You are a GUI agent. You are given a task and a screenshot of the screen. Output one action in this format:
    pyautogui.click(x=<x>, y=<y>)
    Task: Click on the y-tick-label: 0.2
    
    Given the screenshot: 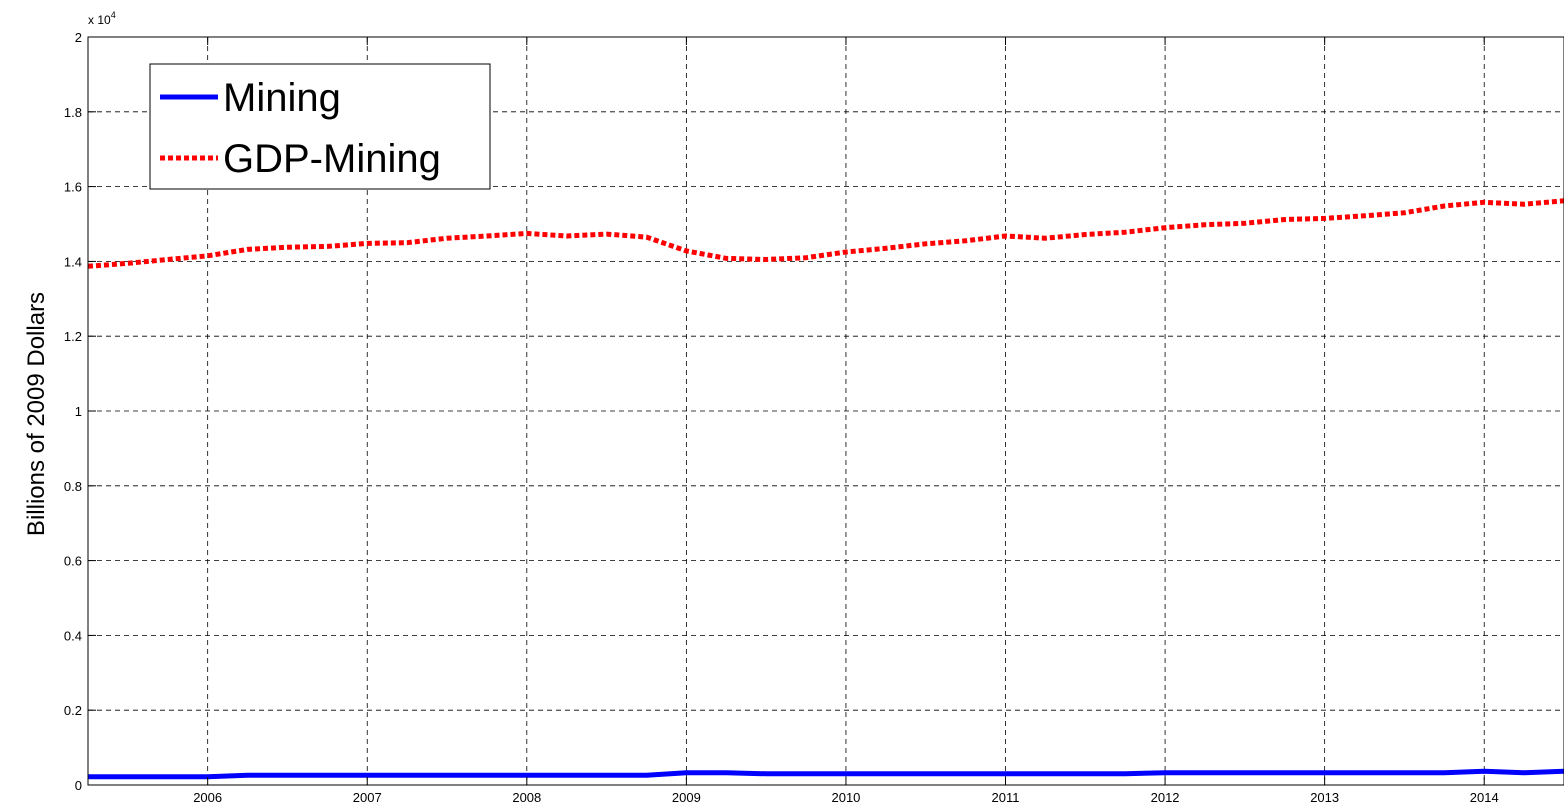 What is the action you would take?
    pyautogui.click(x=73, y=710)
    